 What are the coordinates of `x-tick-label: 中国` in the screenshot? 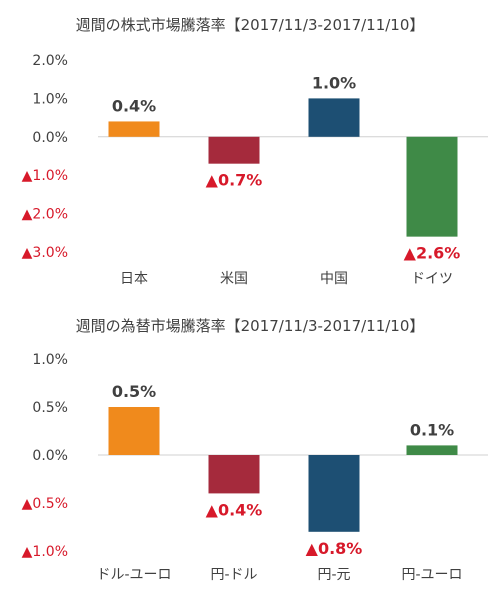 It's located at (334, 279).